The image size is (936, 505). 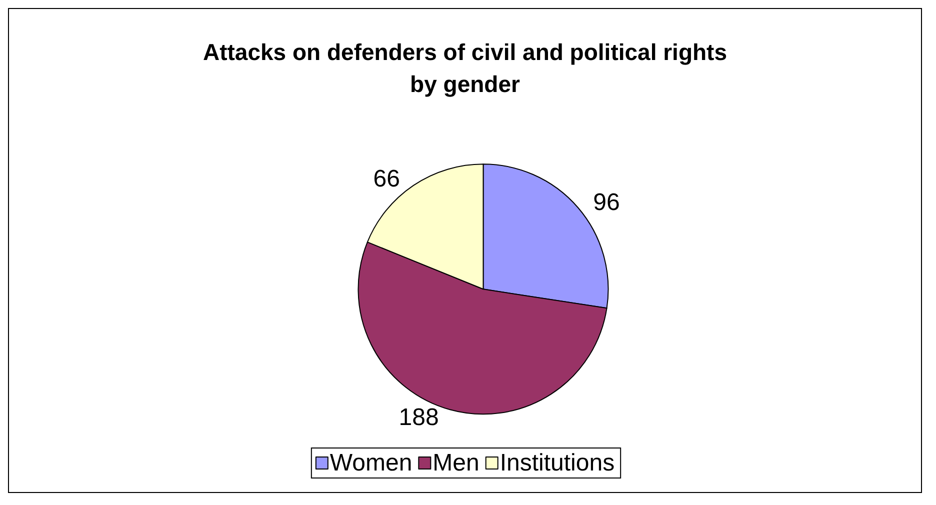 What do you see at coordinates (465, 68) in the screenshot?
I see `chart-title: Attacks on defenders of civil and political rights by gender` at bounding box center [465, 68].